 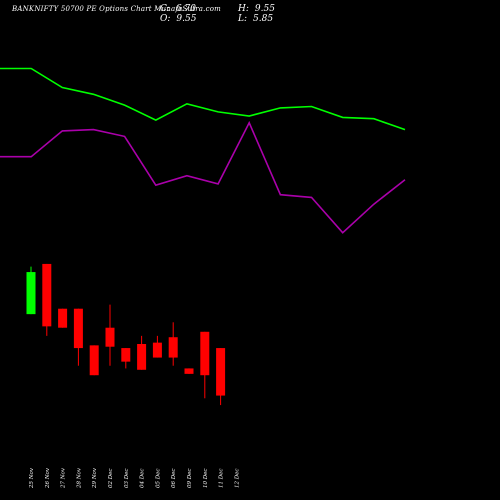 I want to click on open-readout: O: 9.55, so click(x=178, y=19).